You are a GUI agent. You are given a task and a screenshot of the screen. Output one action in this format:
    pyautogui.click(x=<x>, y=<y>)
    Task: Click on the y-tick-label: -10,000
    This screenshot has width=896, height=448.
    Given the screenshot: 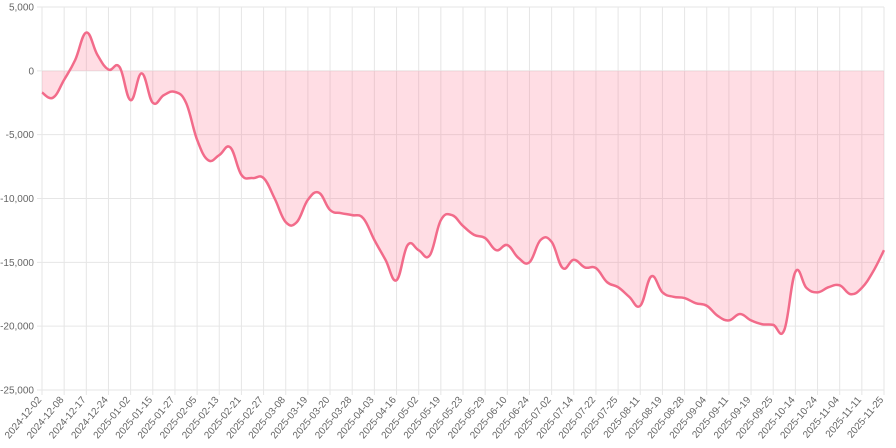 What is the action you would take?
    pyautogui.click(x=17, y=199)
    